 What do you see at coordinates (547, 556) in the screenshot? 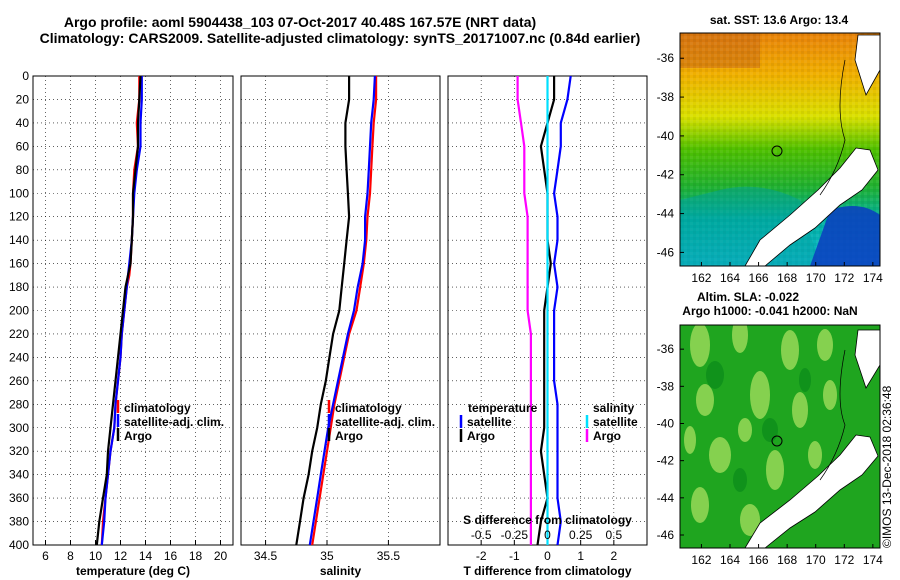
I see `x-tick-label: 0` at bounding box center [547, 556].